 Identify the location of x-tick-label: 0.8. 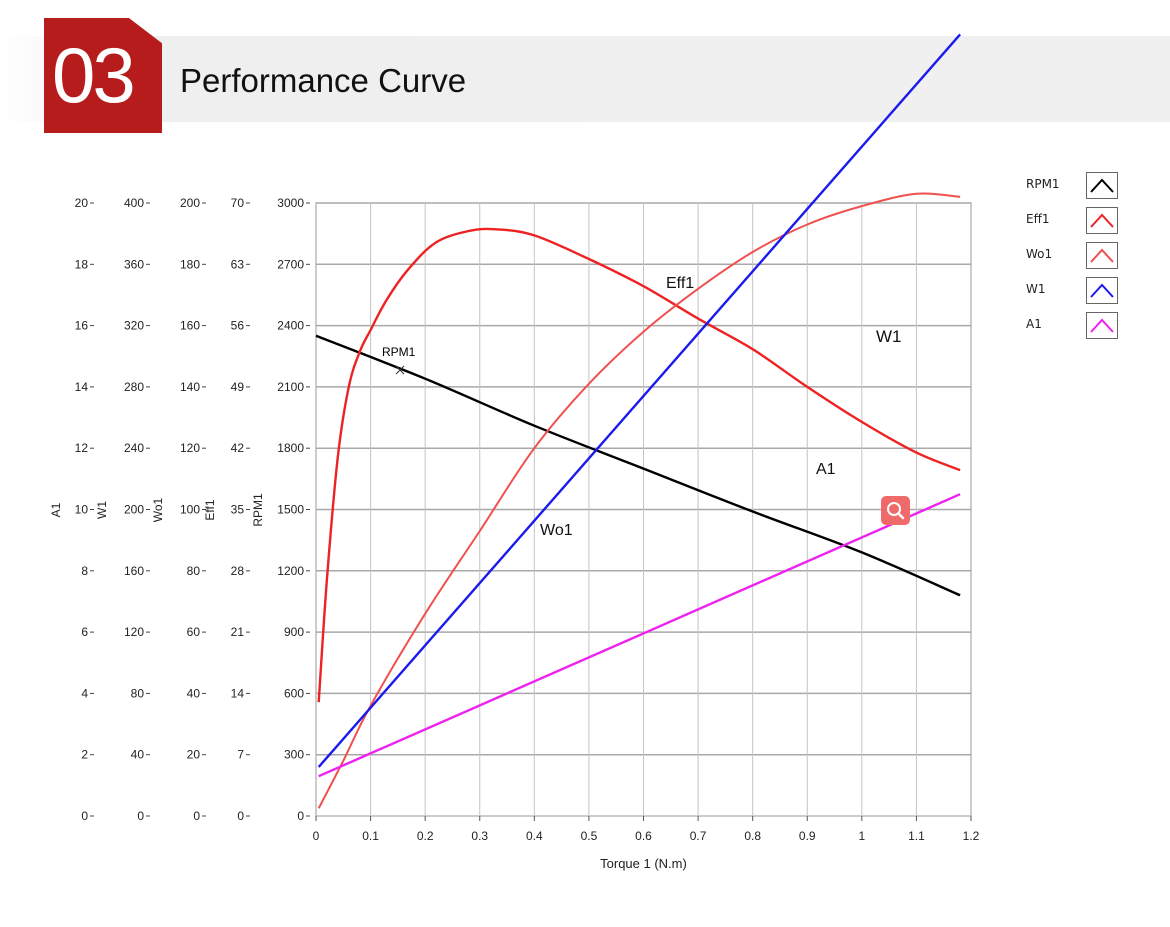
(752, 836).